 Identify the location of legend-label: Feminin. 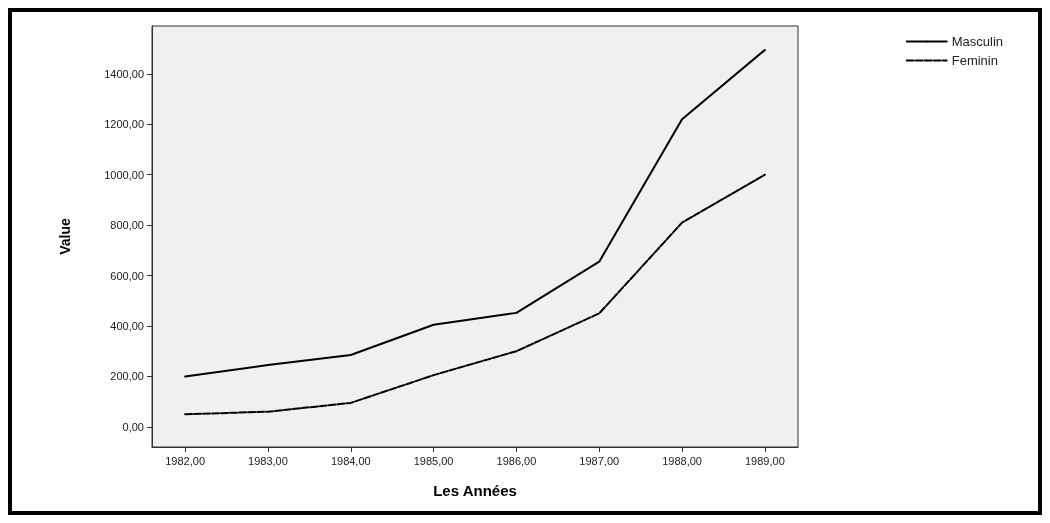
(974, 60).